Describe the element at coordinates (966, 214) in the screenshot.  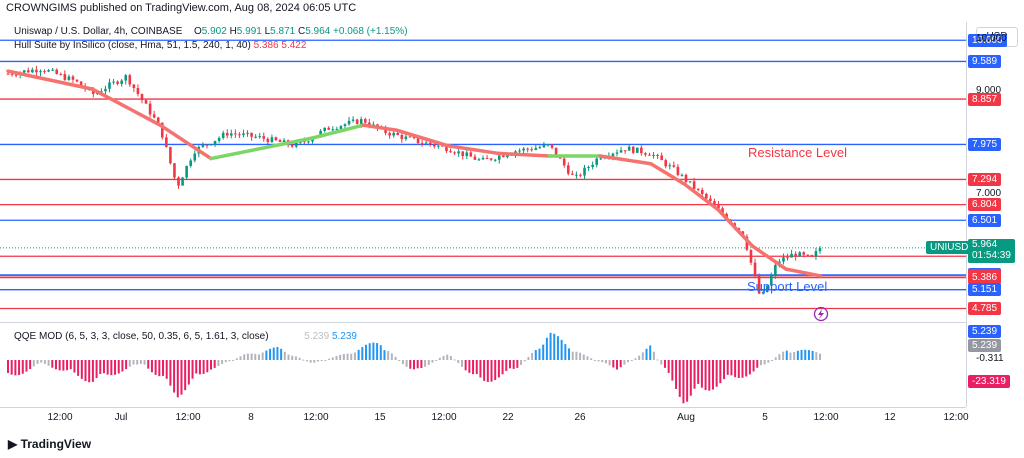
I see `price-axis-separator` at that location.